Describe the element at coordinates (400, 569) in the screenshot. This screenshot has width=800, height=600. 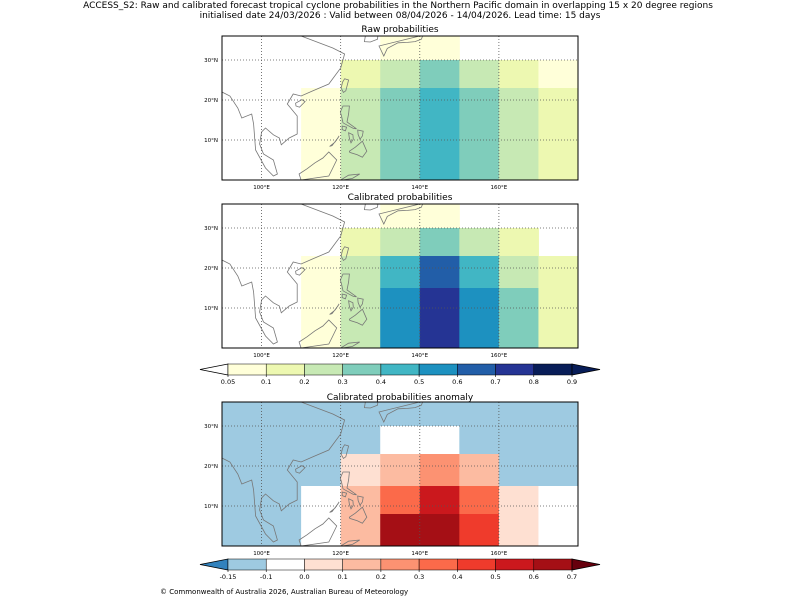
I see `anomaly-colorbar: -0.15 -0.1 0.0 0.1 0.2 0.3 0.4 0.5 0.6 0.7` at that location.